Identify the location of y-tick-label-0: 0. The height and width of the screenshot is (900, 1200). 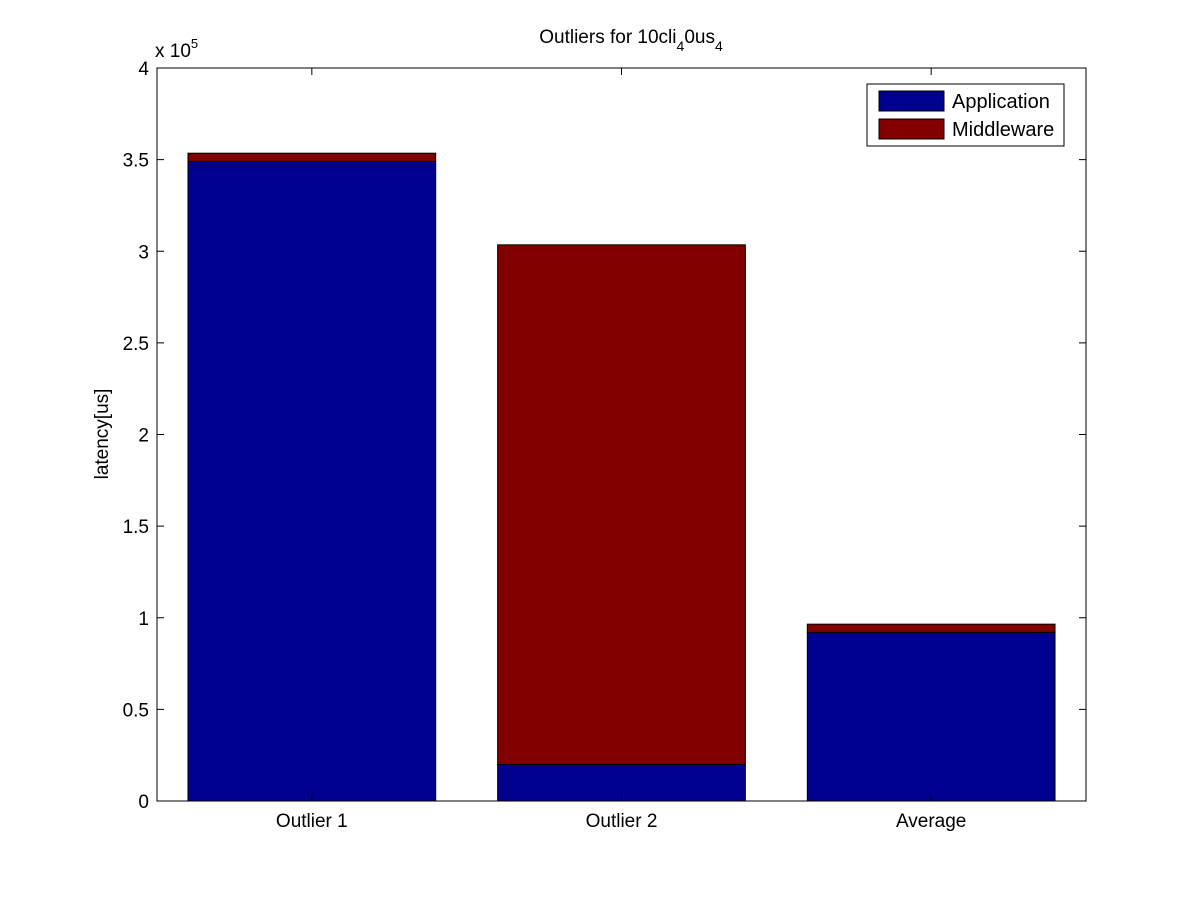
(143, 802).